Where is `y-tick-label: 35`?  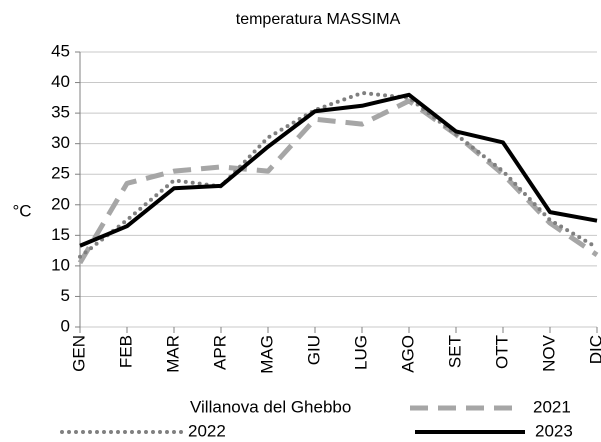 y-tick-label: 35 is located at coordinates (60, 112).